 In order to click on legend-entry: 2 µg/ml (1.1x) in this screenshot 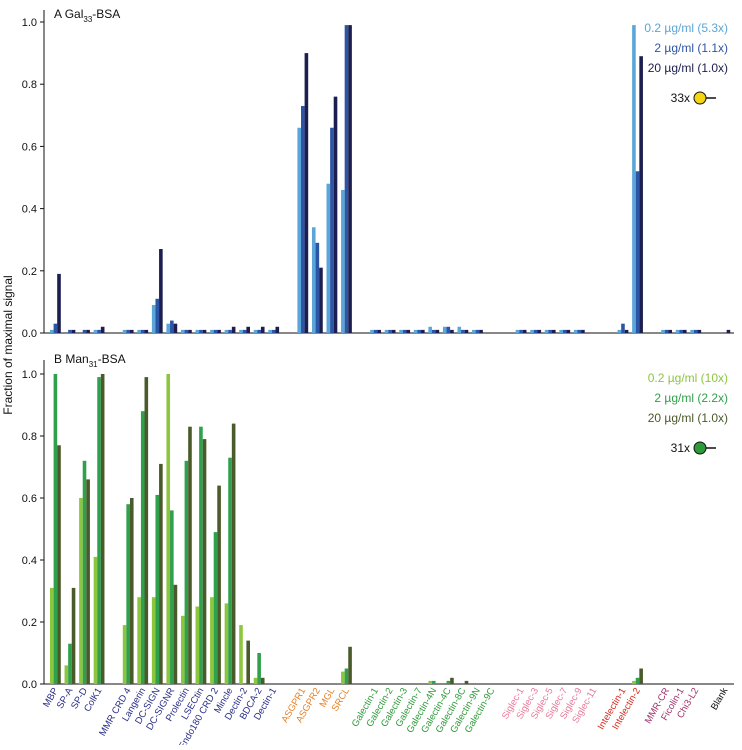, I will do `click(691, 48)`.